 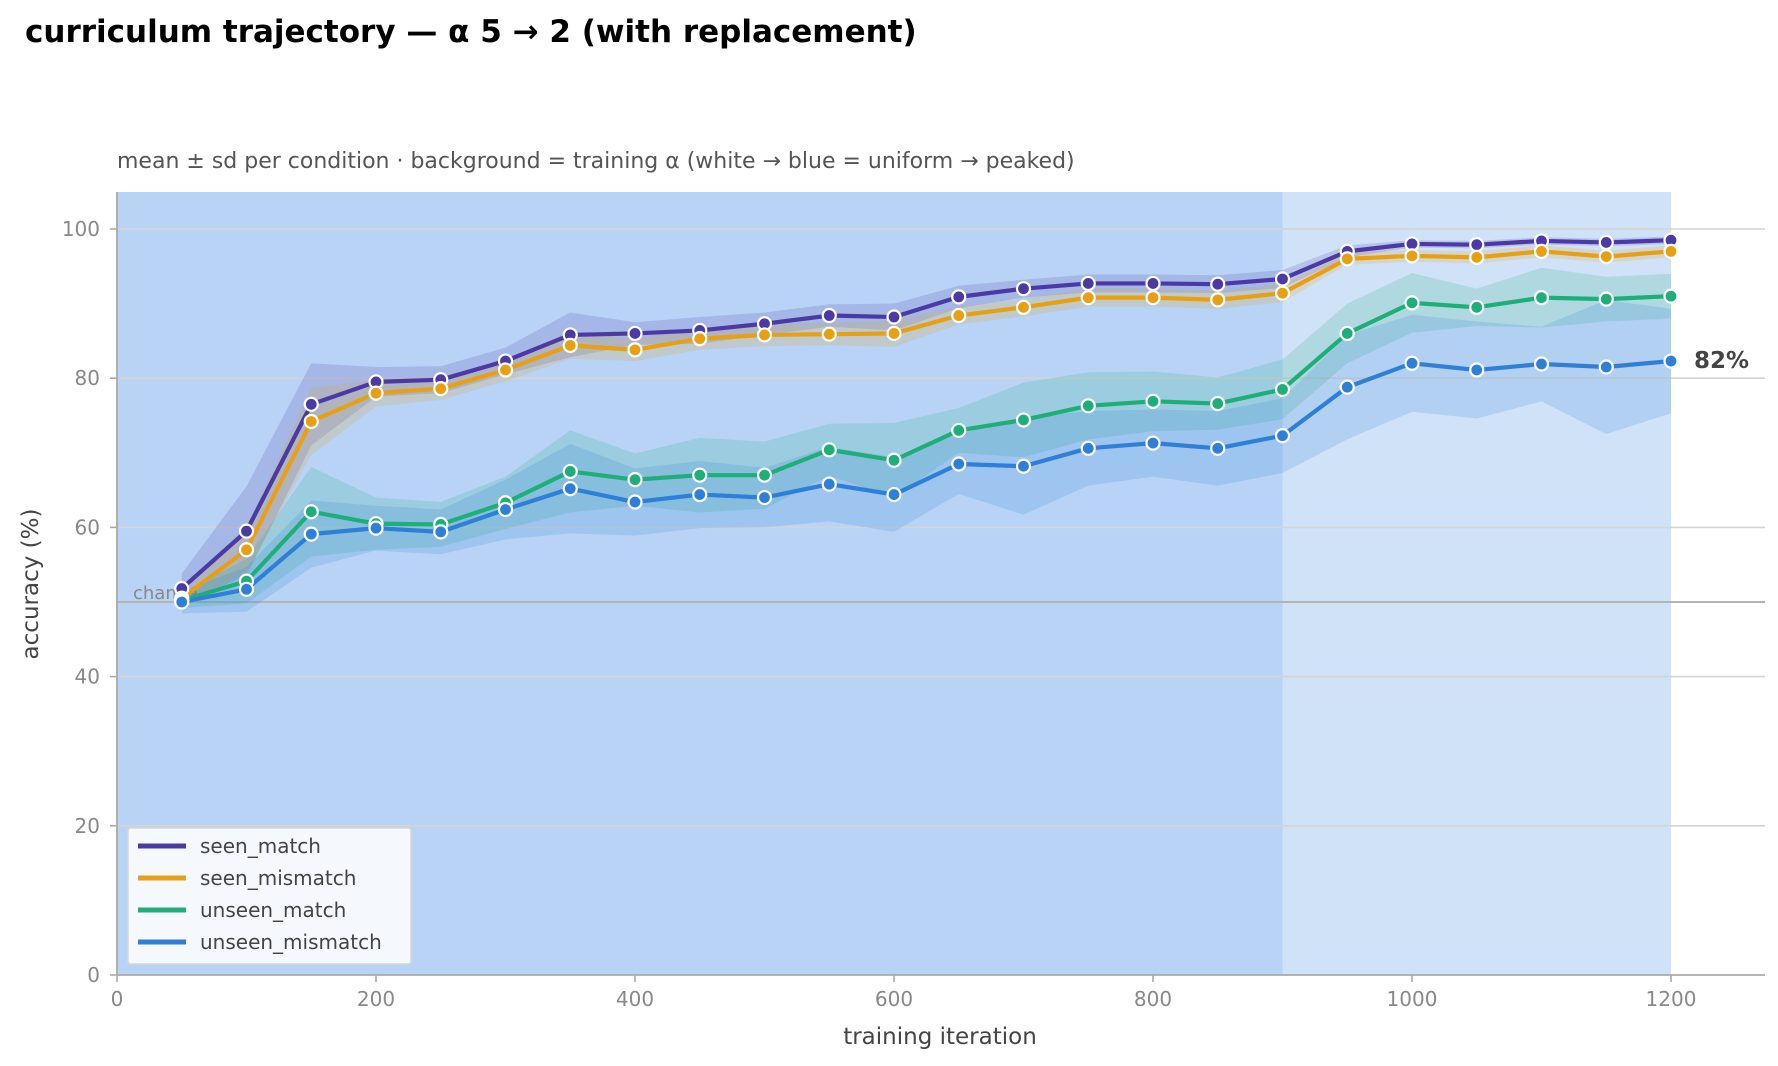 I want to click on end-value-label: 82%, so click(x=1721, y=361).